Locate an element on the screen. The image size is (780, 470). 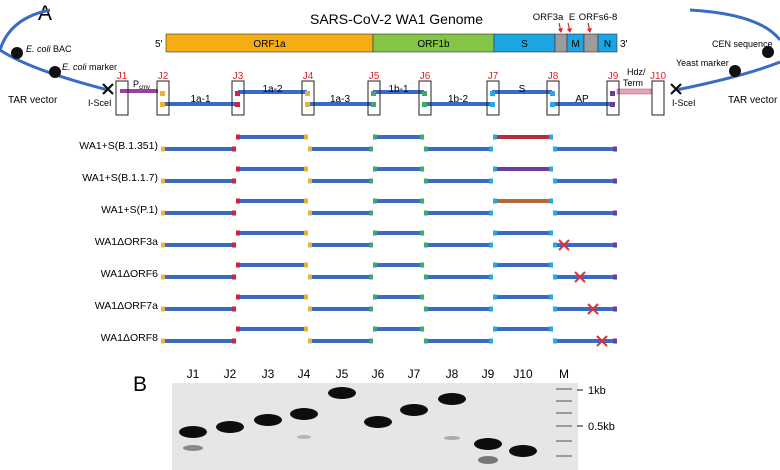
isce-left-label: I-SceI is located at coordinates (100, 103).